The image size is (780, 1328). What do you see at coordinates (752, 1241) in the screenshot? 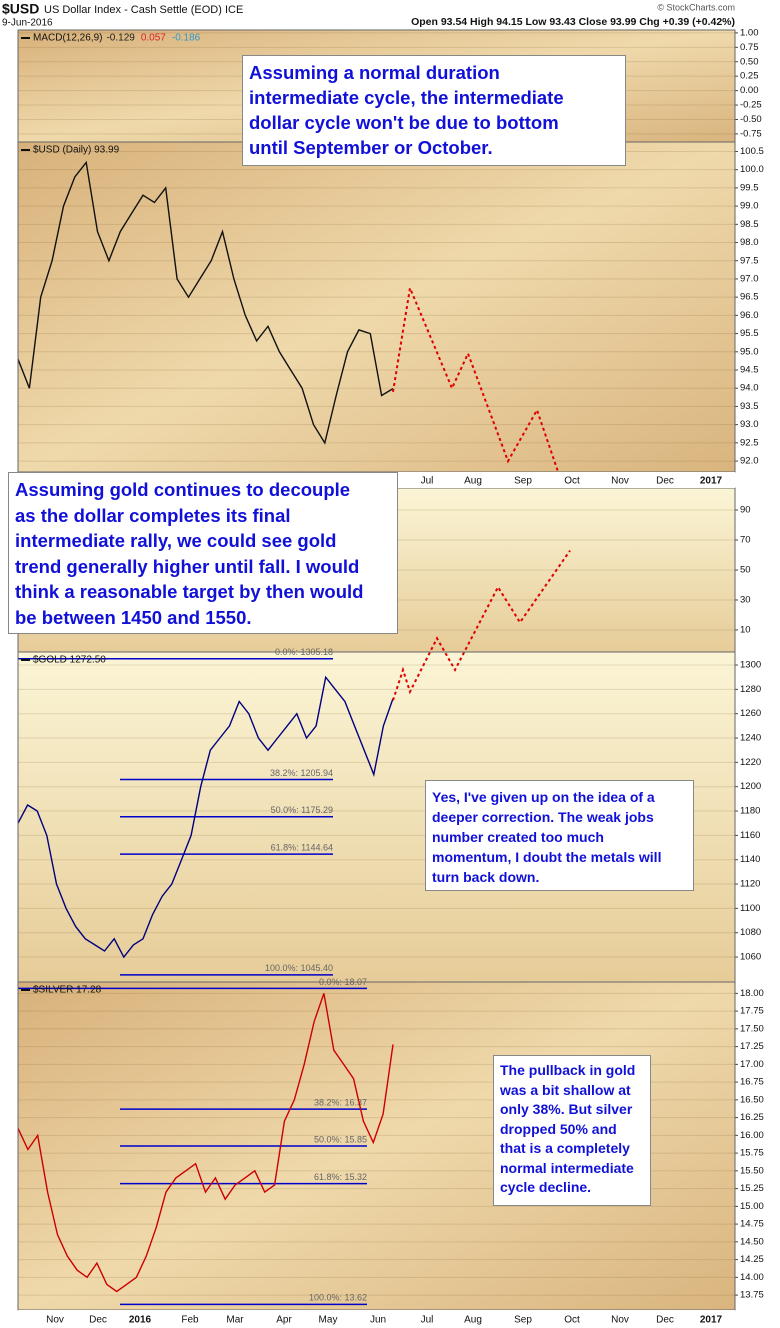
I see `y-tick-label: 14.50` at bounding box center [752, 1241].